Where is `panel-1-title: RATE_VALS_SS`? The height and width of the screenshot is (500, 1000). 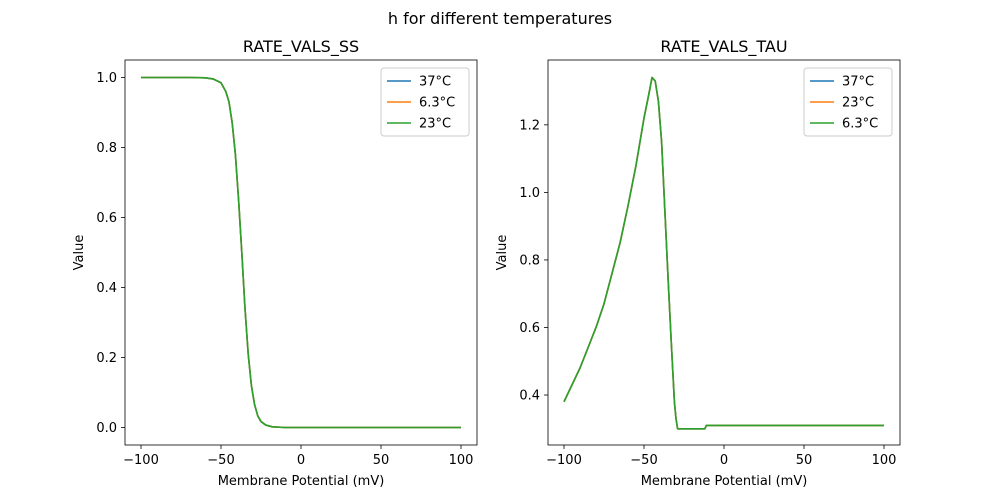
panel-1-title: RATE_VALS_SS is located at coordinates (301, 47).